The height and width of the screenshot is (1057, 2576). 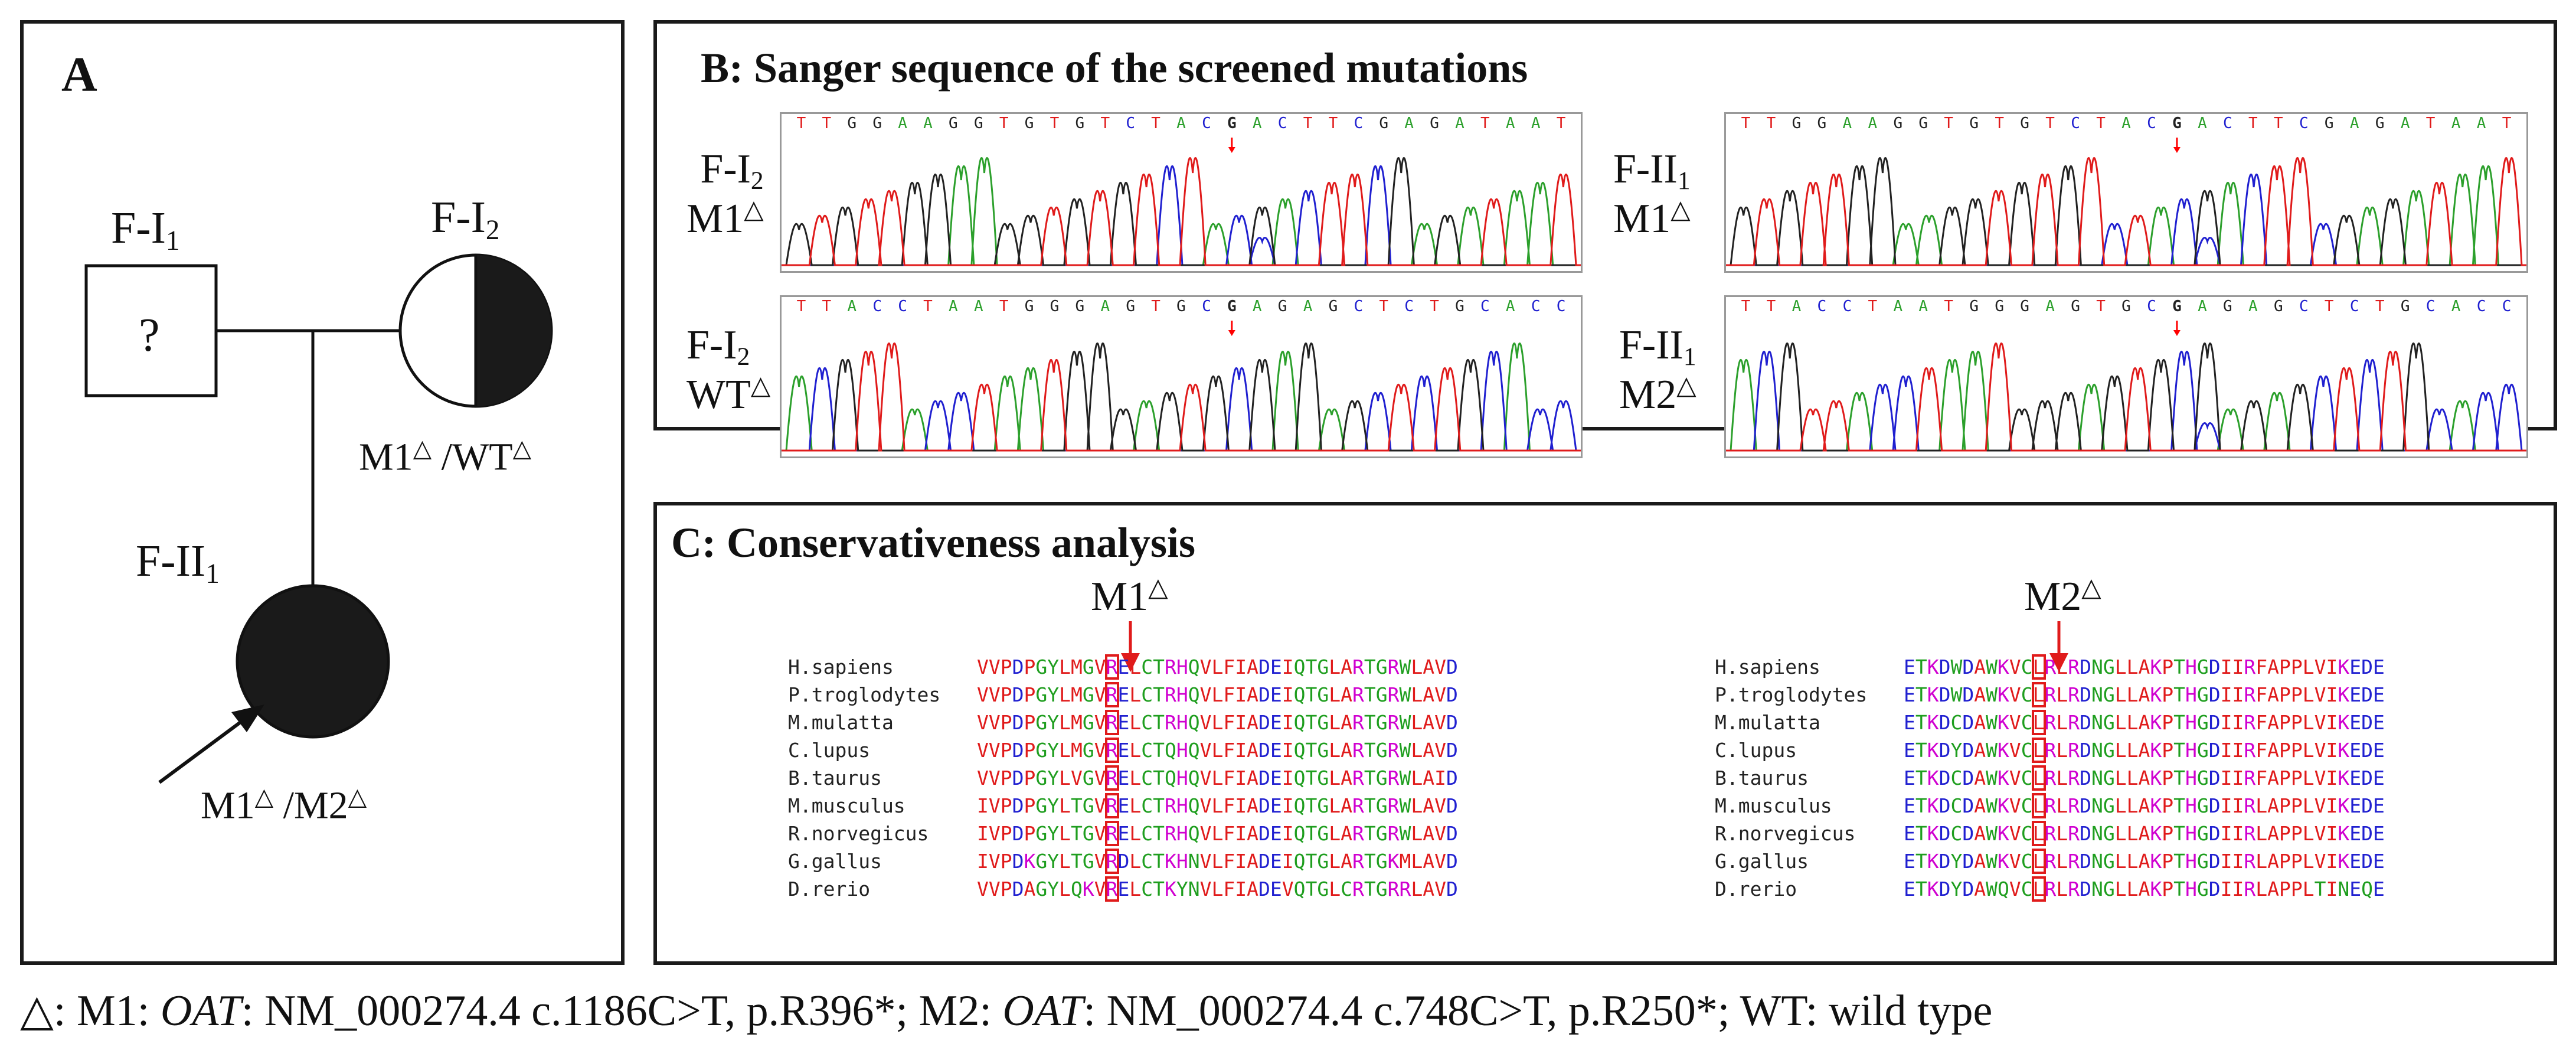 What do you see at coordinates (933, 542) in the screenshot?
I see `panel-c-title: C: Conservativeness analysis` at bounding box center [933, 542].